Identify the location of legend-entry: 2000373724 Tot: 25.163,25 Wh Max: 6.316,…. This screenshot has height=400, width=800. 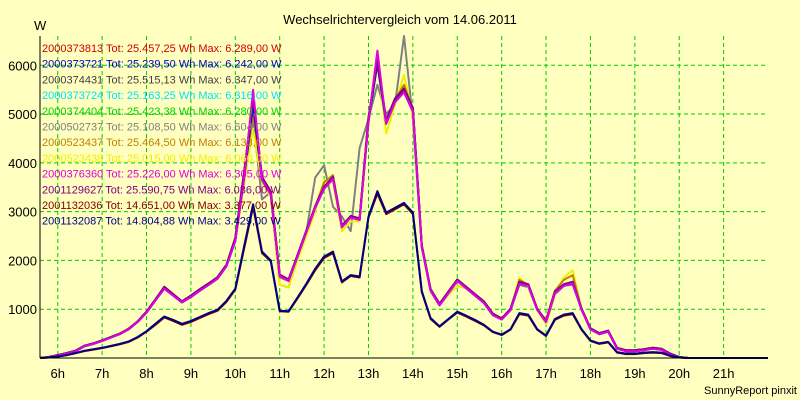
(162, 96).